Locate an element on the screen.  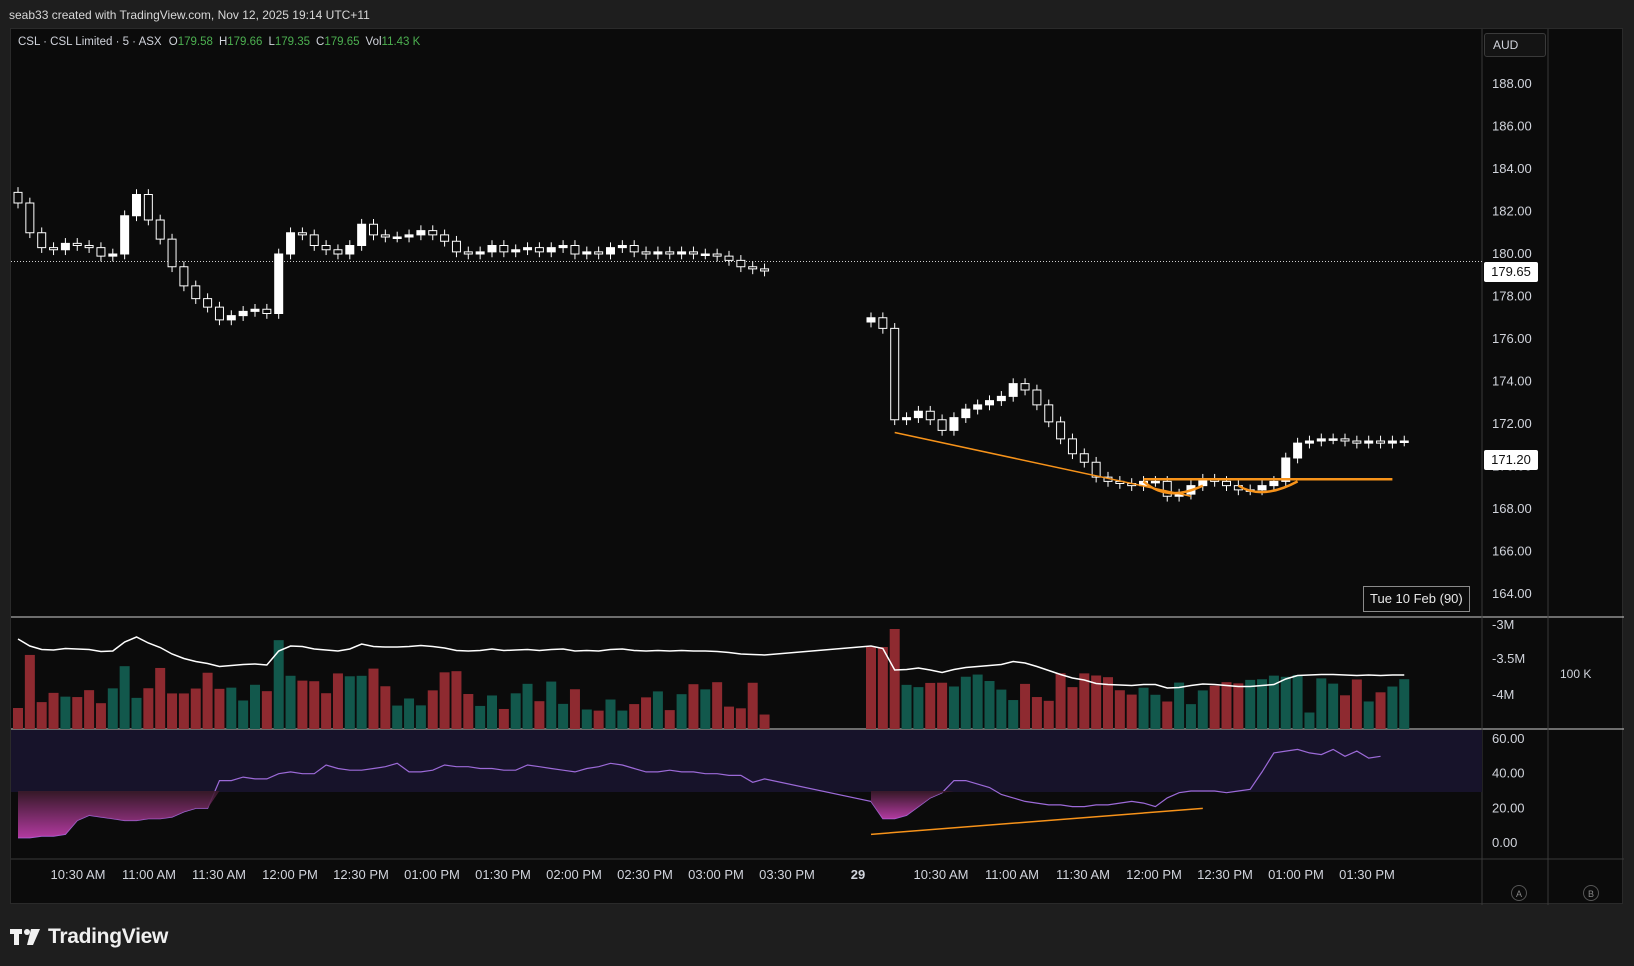
b-scale-button: B is located at coordinates (1591, 893).